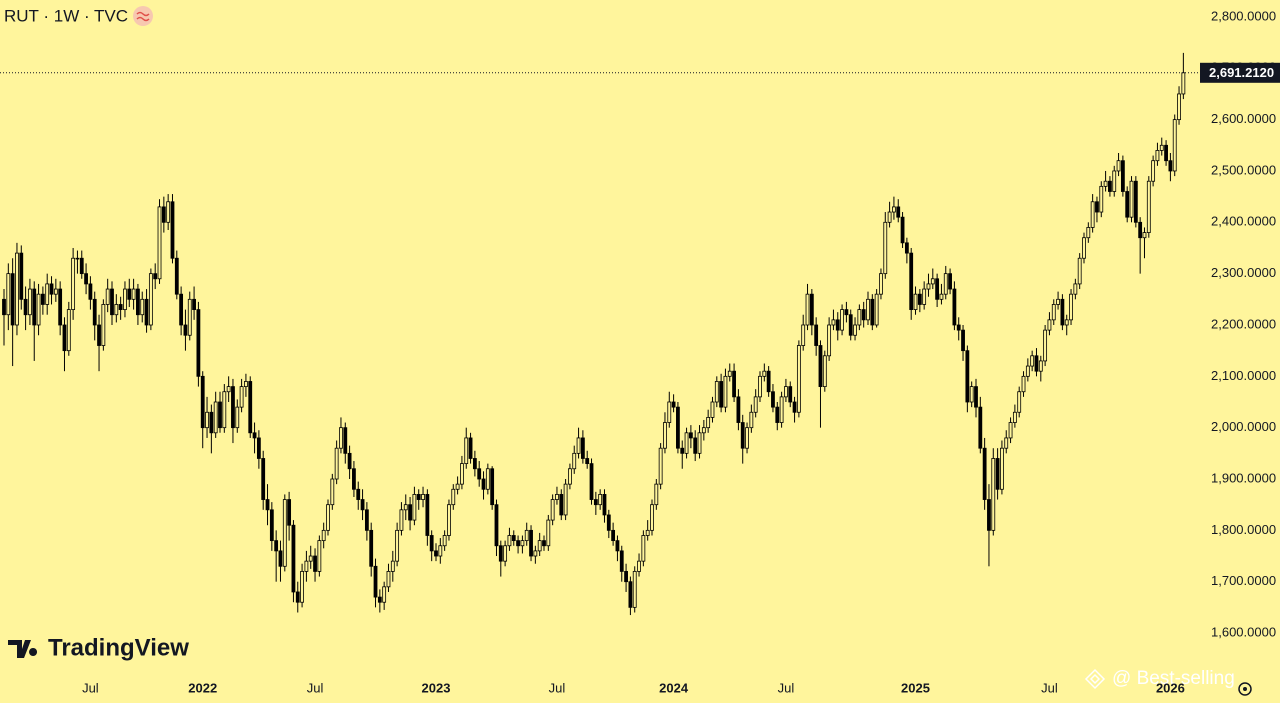  What do you see at coordinates (23, 649) in the screenshot?
I see `watermark-logo` at bounding box center [23, 649].